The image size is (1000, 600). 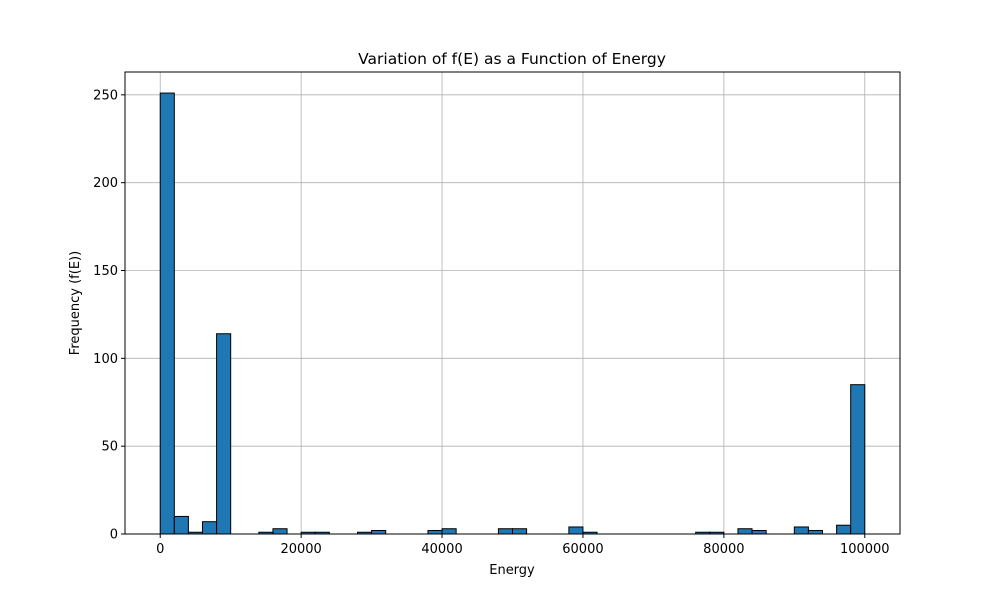 I want to click on y-tick-label: 100, so click(x=105, y=359).